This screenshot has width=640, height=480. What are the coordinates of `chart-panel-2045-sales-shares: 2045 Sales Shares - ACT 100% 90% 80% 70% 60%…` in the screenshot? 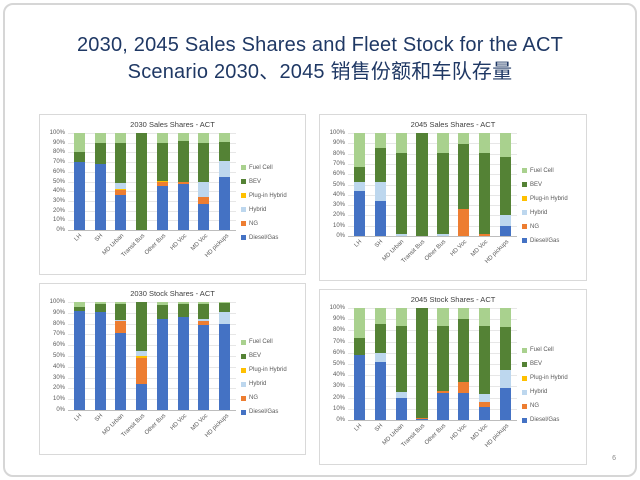 It's located at (453, 197).